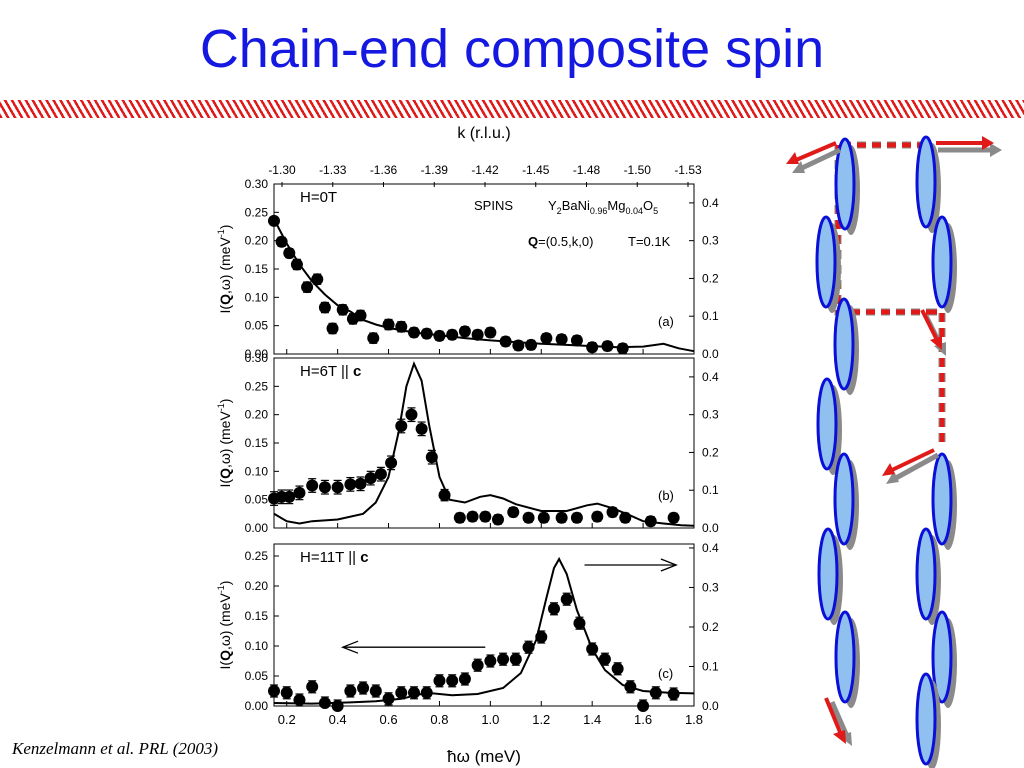 The height and width of the screenshot is (768, 1024). Describe the element at coordinates (349, 647) in the screenshot. I see `left-arrow-head` at that location.